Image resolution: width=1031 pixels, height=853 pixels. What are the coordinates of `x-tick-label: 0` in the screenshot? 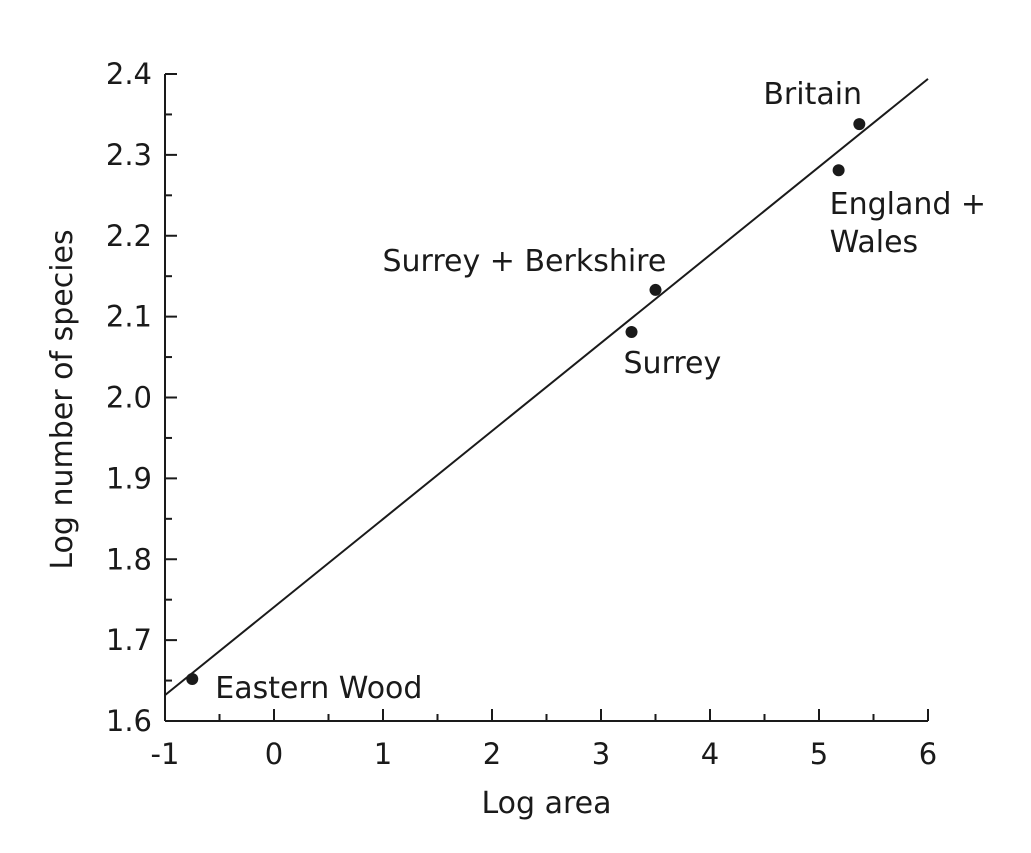 It's located at (274, 754).